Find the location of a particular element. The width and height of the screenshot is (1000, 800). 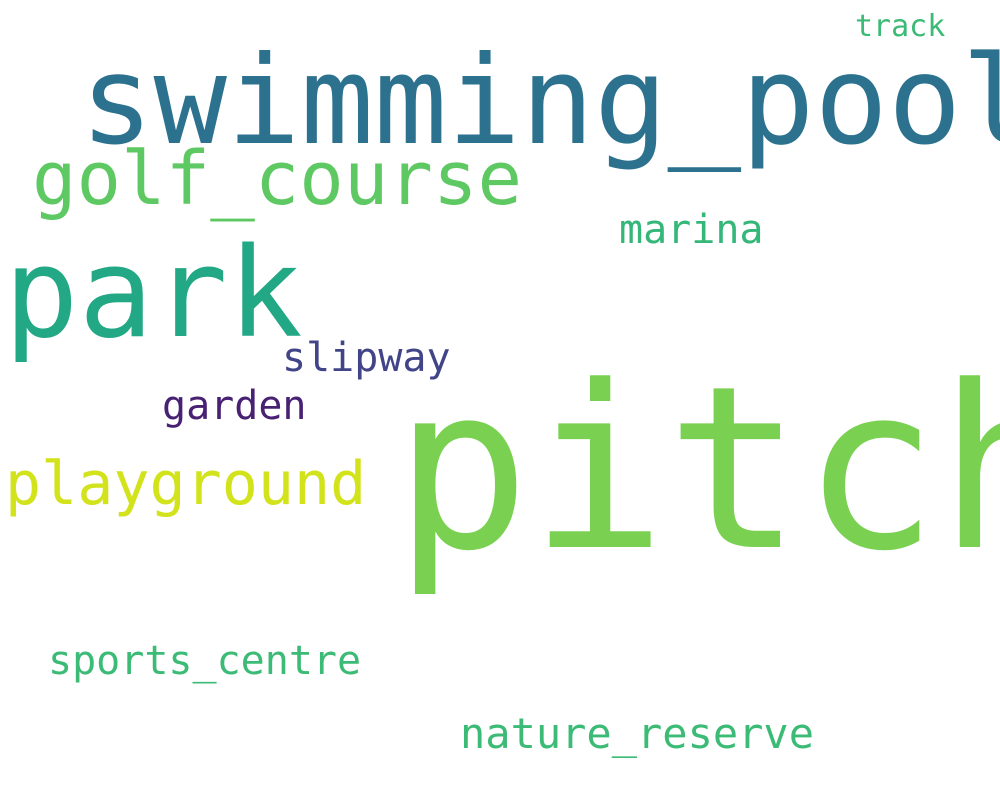

word-nature-reserve: nature_reserve is located at coordinates (637, 733).